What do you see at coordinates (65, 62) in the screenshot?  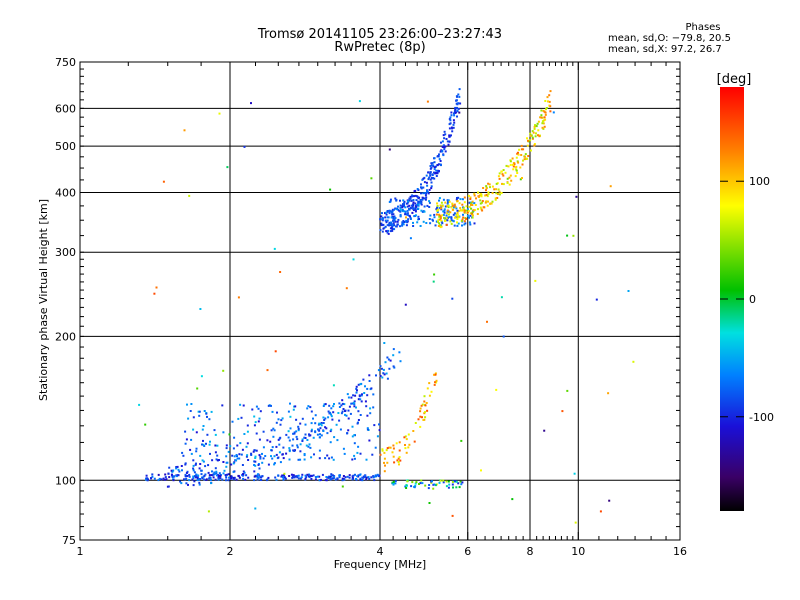 I see `y-tick-label: 750` at bounding box center [65, 62].